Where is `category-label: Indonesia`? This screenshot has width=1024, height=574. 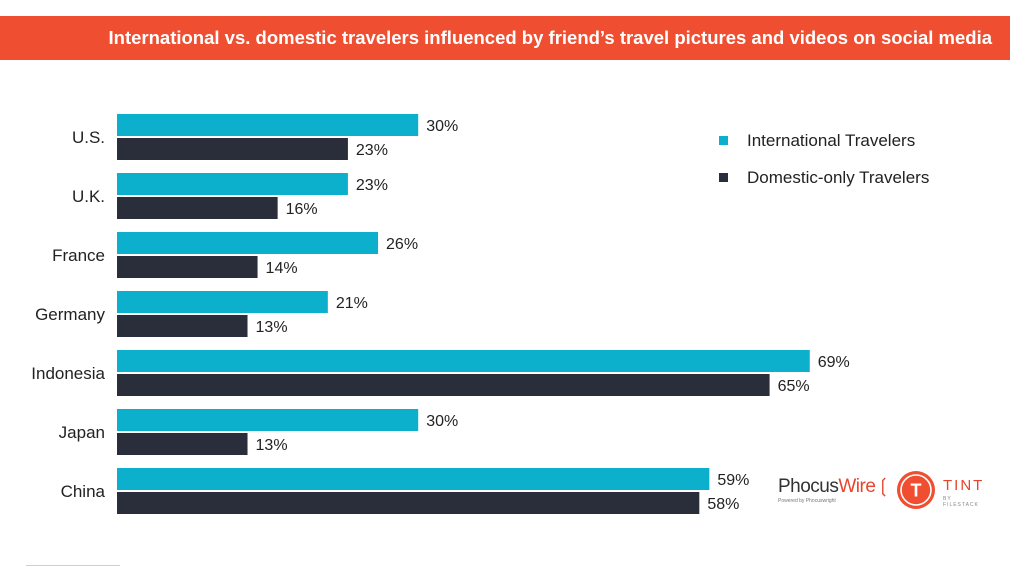 category-label: Indonesia is located at coordinates (68, 373).